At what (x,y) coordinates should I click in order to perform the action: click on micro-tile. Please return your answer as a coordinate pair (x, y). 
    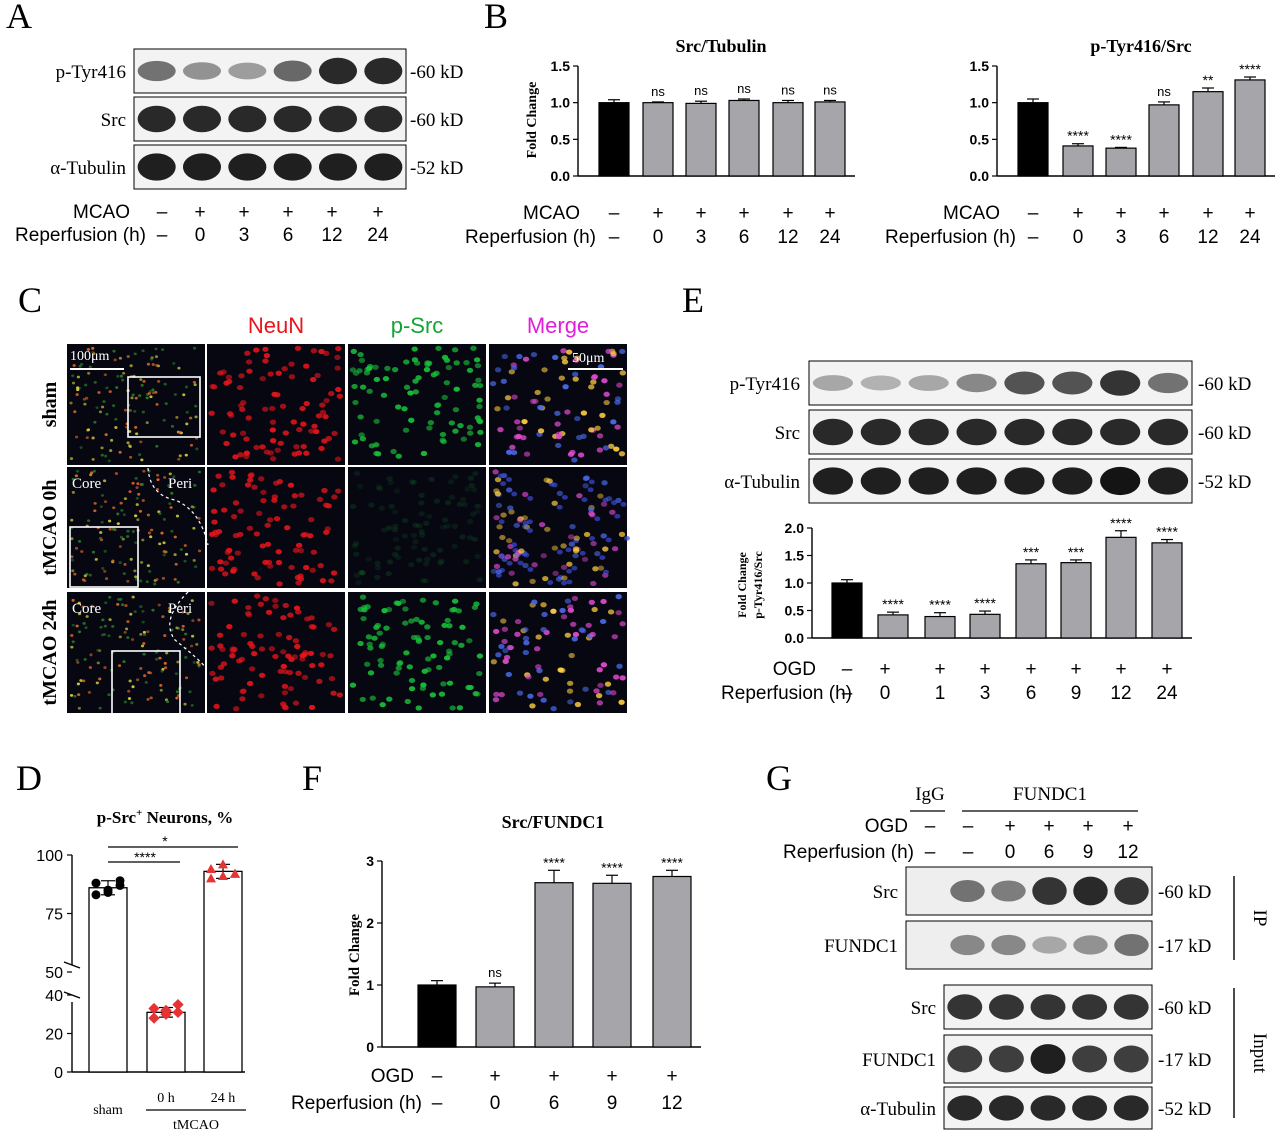
    Looking at the image, I should click on (136, 404).